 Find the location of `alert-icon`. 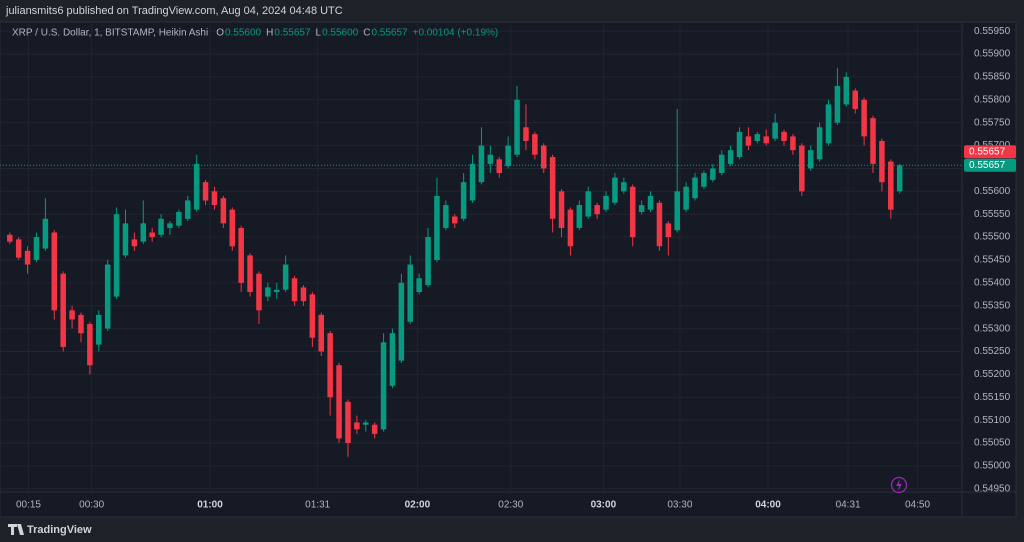

alert-icon is located at coordinates (899, 485).